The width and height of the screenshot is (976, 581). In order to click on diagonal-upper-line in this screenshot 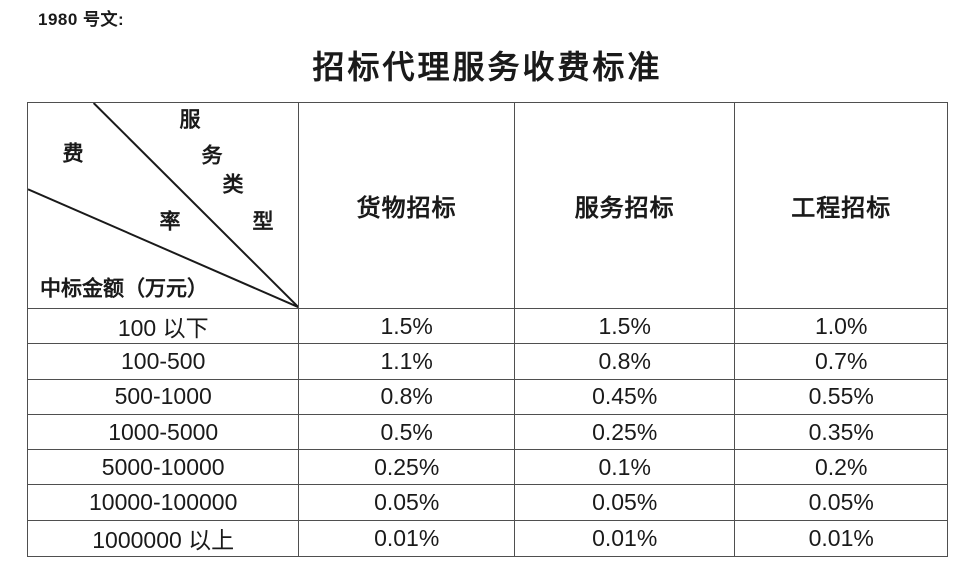, I will do `click(195, 205)`.